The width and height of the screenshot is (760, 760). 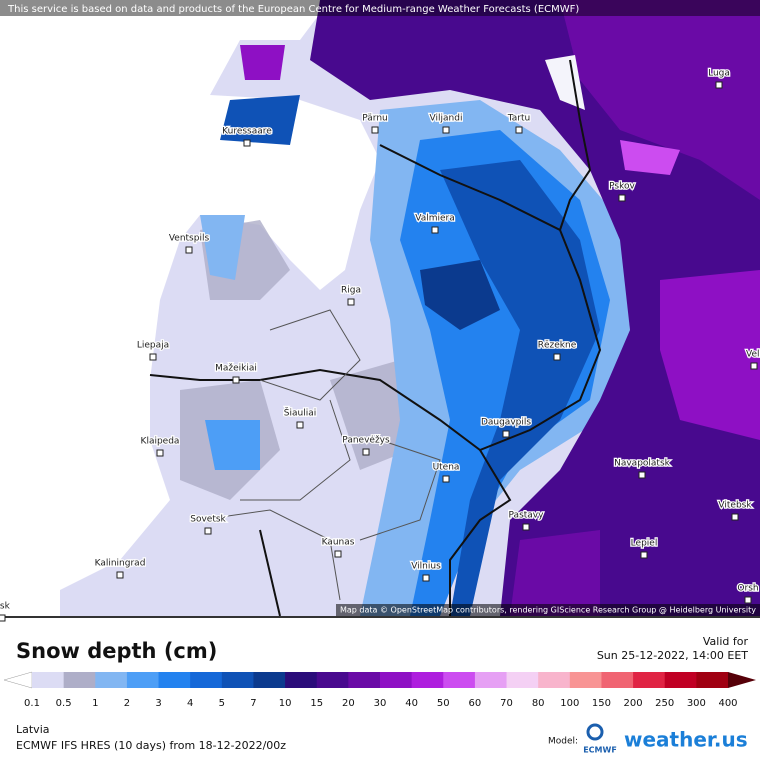 What do you see at coordinates (569, 703) in the screenshot?
I see `legend-label: 100` at bounding box center [569, 703].